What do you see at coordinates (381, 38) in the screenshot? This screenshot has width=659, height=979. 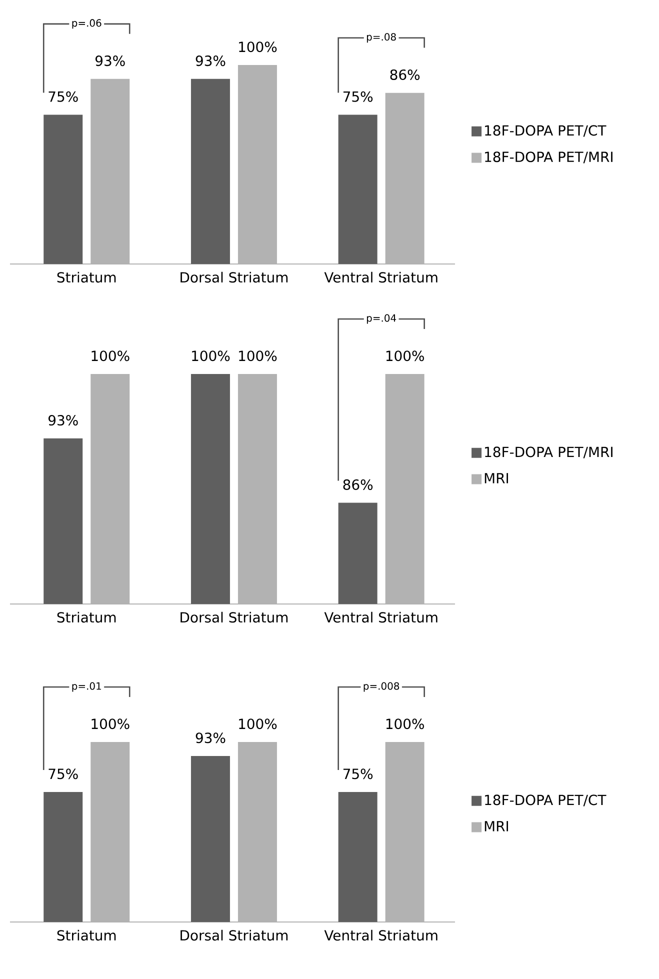 I see `text: p=.08` at bounding box center [381, 38].